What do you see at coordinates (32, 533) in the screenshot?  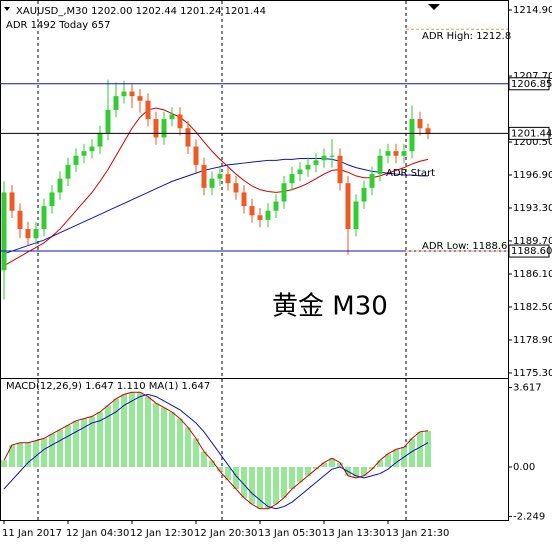 I see `x-tick-label: 11 Jan 2017` at bounding box center [32, 533].